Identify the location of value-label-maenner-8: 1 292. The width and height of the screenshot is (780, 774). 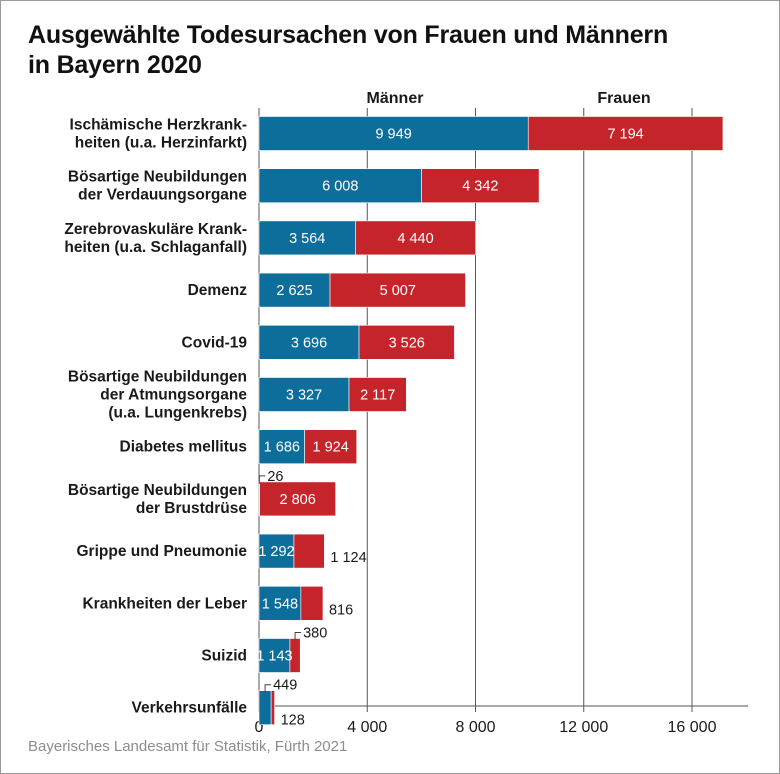
(276, 552).